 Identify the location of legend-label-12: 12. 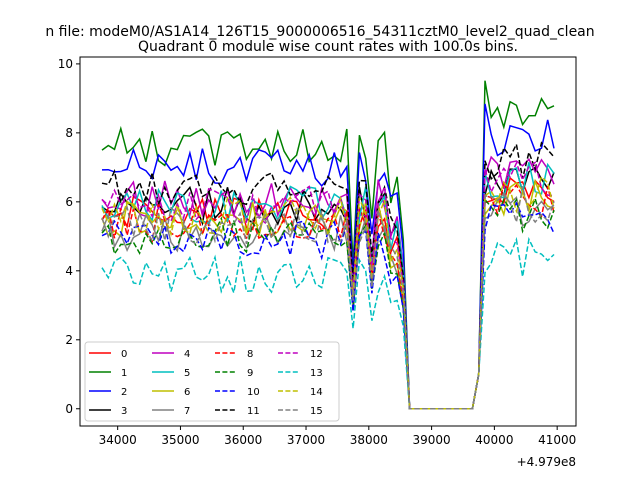
(316, 354).